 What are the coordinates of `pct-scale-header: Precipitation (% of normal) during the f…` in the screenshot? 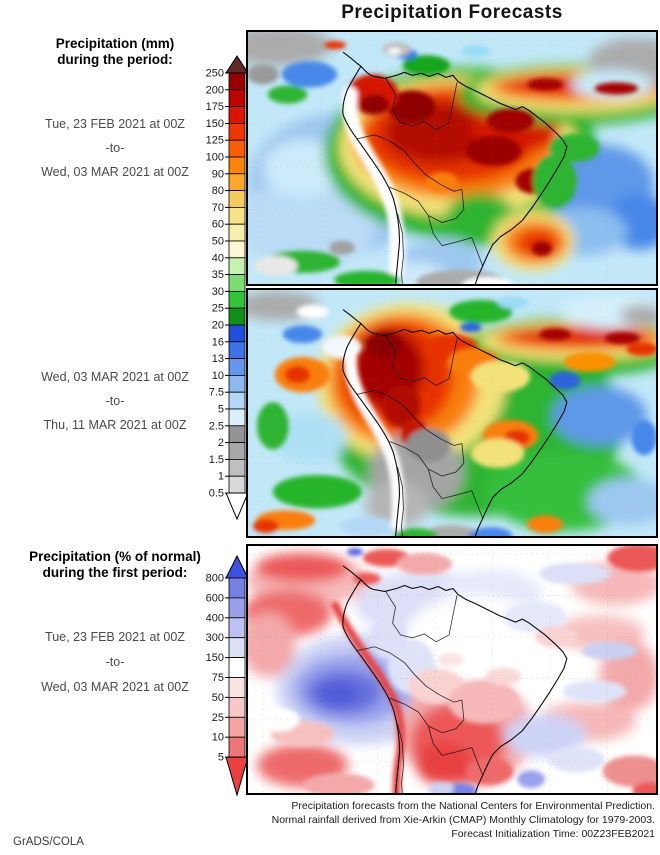 It's located at (115, 565).